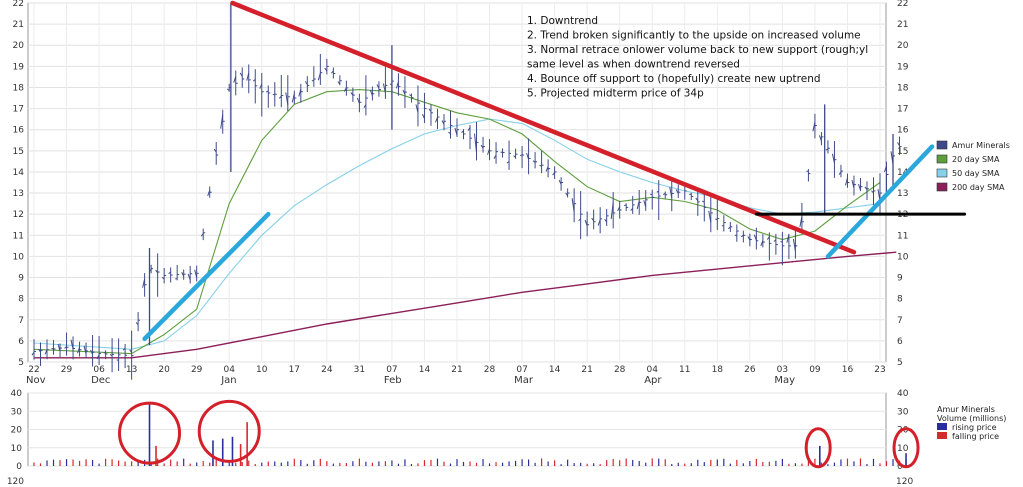 This screenshot has width=1023, height=487. Describe the element at coordinates (903, 131) in the screenshot. I see `price-y-tick-right: 16` at that location.